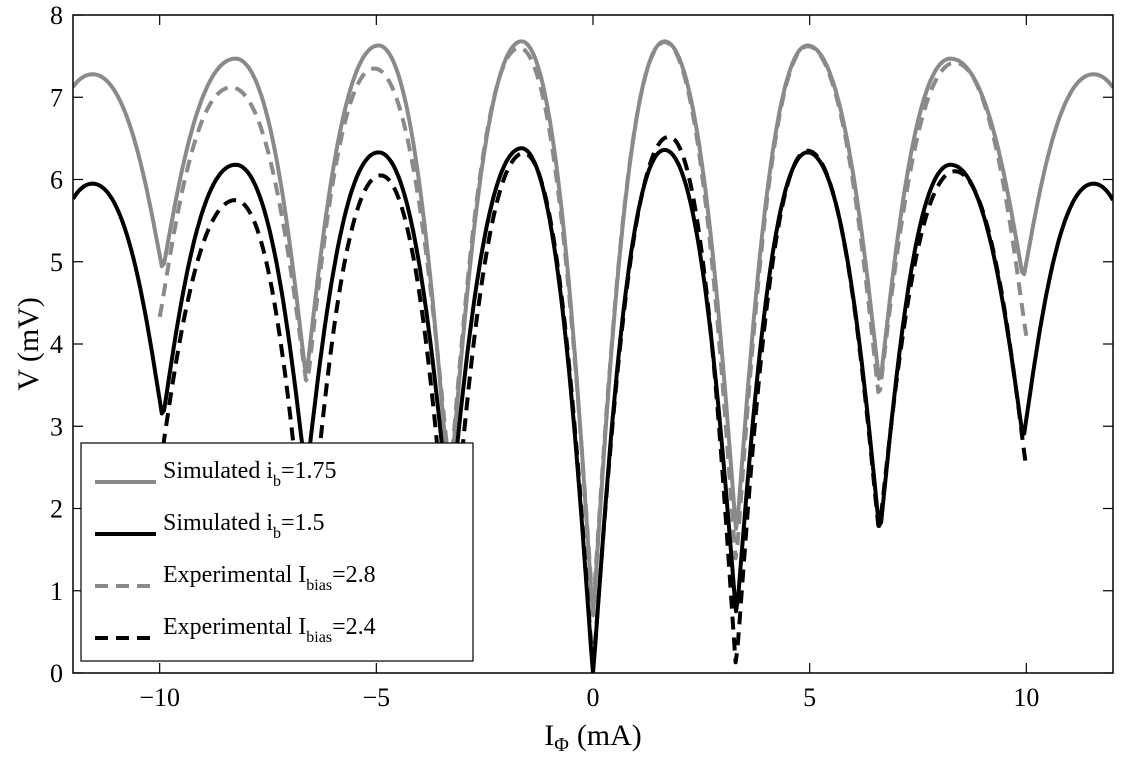 Image resolution: width=1128 pixels, height=764 pixels. I want to click on y-tick-label: 6, so click(56, 180).